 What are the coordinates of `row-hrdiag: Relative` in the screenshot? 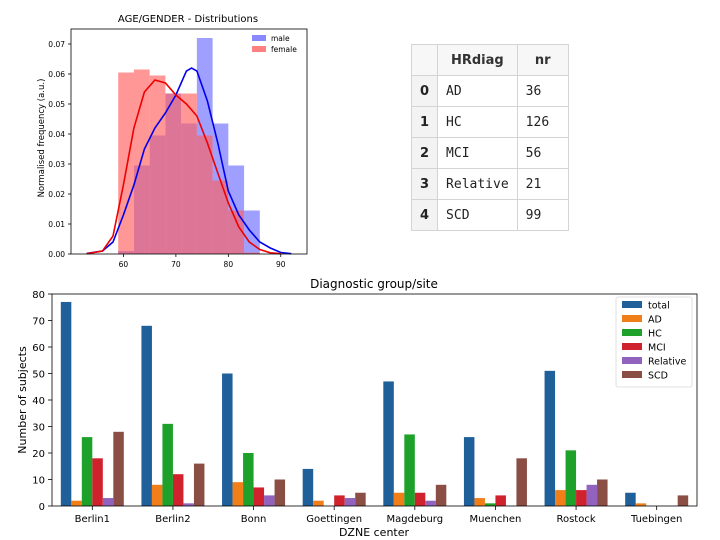 It's located at (477, 184).